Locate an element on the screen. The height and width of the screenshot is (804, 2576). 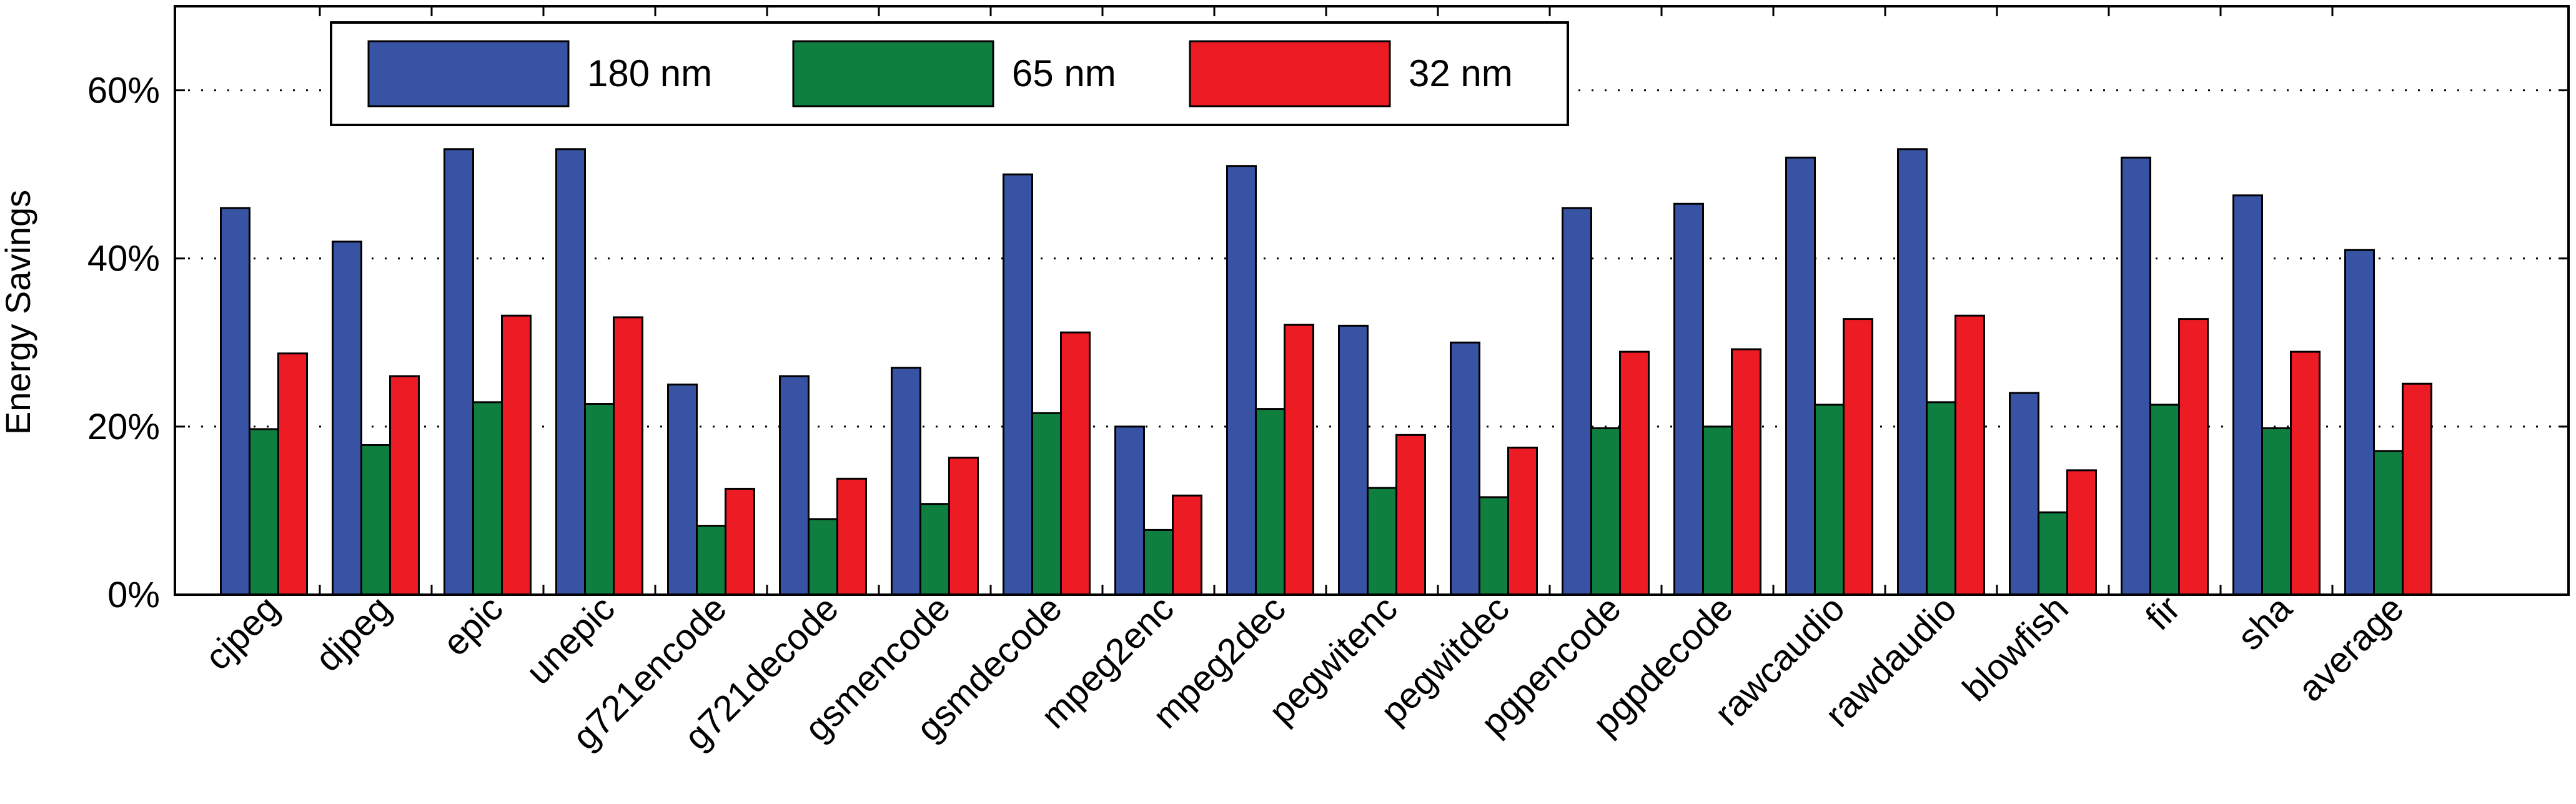
bar-g721decode-180nm is located at coordinates (794, 486).